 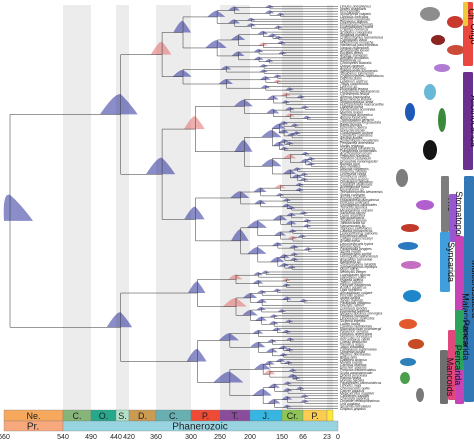 I want to click on tick-label: 660, so click(x=5, y=437).